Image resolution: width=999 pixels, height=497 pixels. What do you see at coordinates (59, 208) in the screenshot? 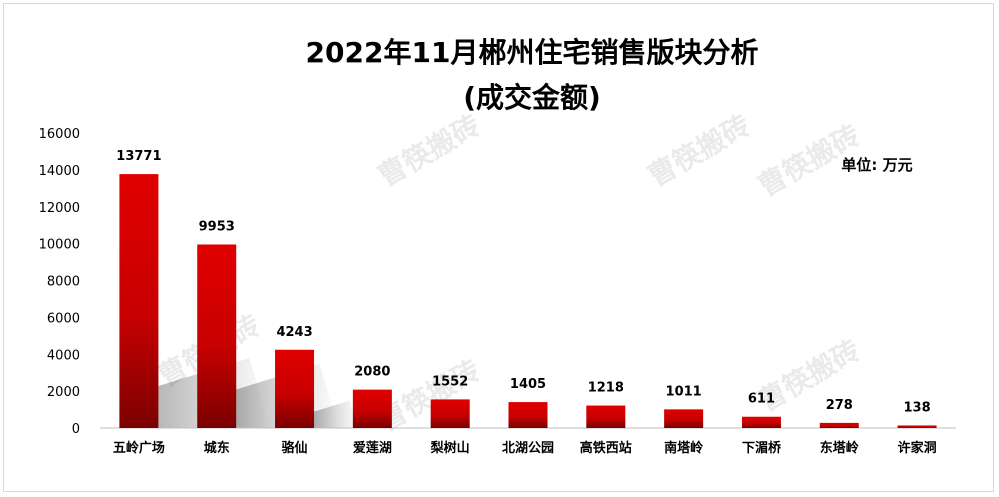
I see `y-tick-label: 12000` at bounding box center [59, 208].